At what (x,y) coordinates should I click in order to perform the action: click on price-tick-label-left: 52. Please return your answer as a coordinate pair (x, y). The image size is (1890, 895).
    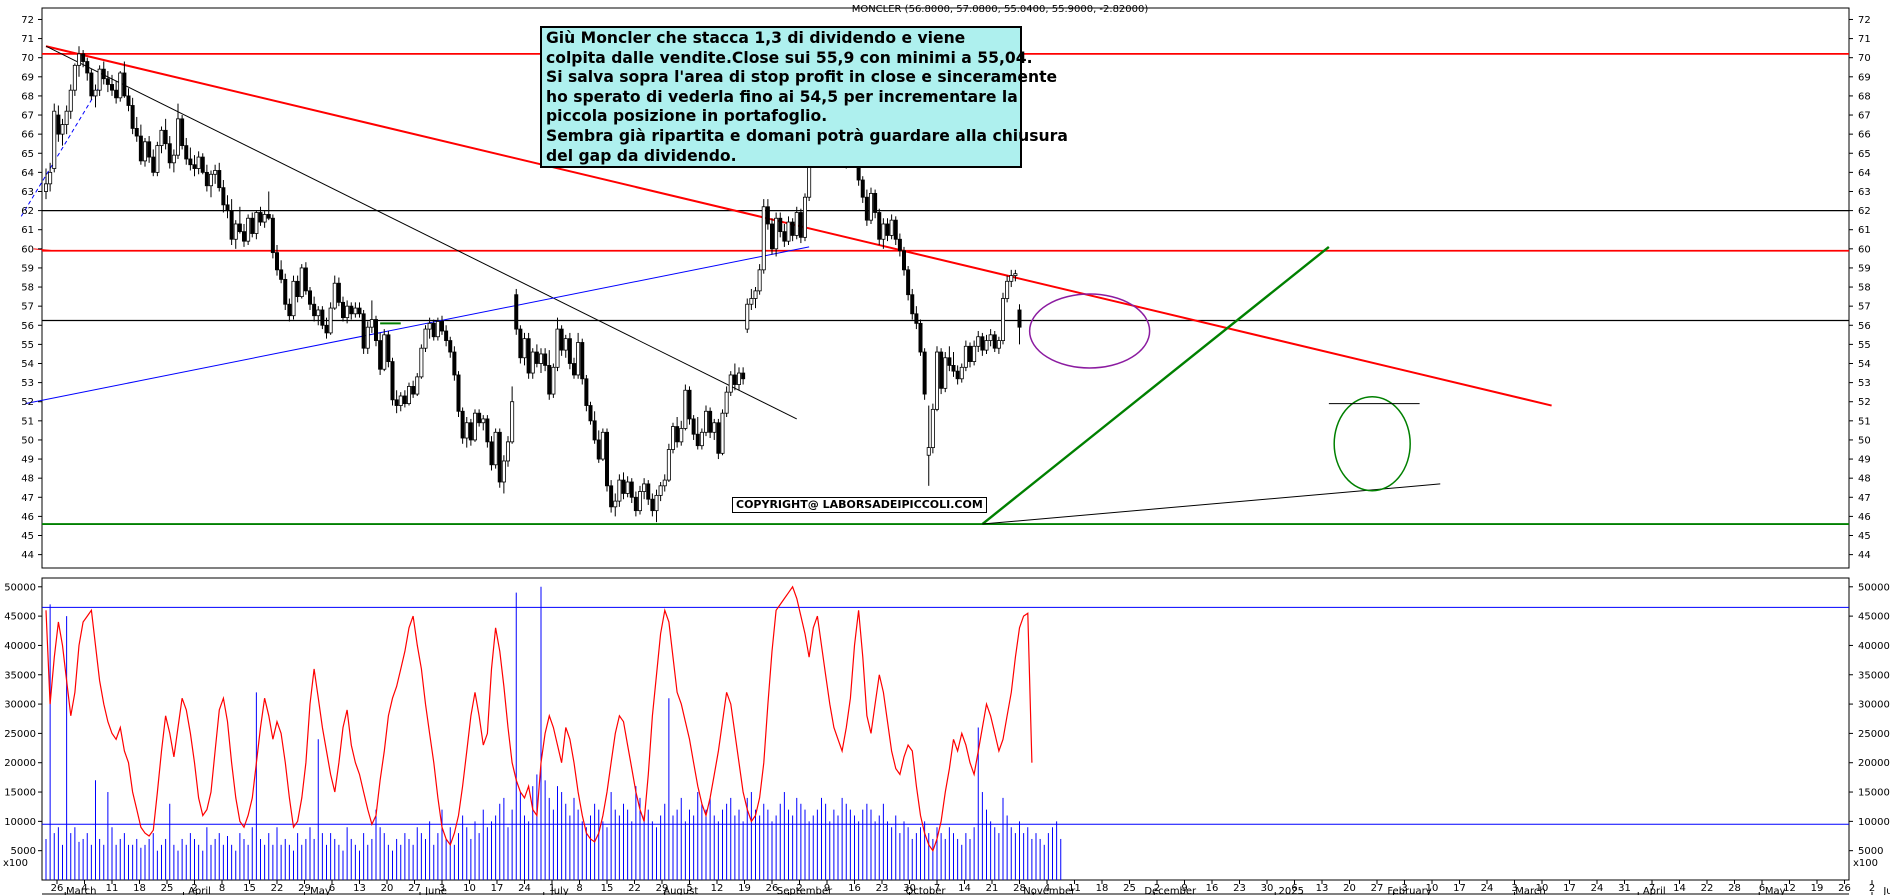
    Looking at the image, I should click on (27, 402).